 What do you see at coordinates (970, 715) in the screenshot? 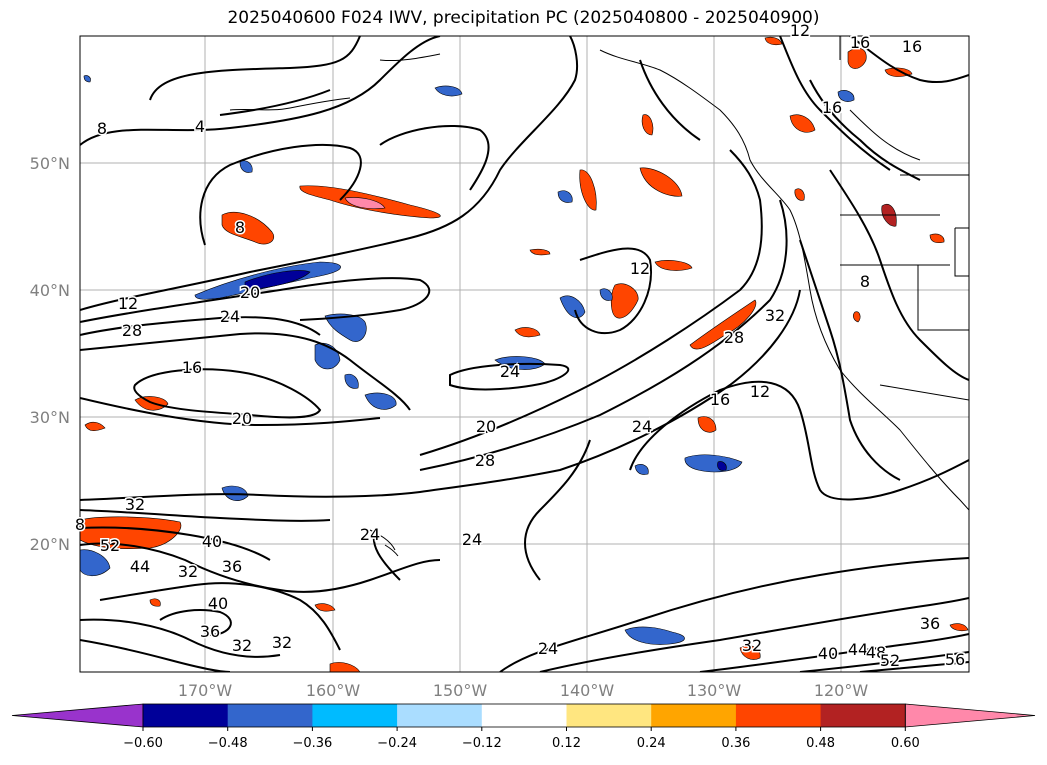
I see `colorbar-extend-max` at bounding box center [970, 715].